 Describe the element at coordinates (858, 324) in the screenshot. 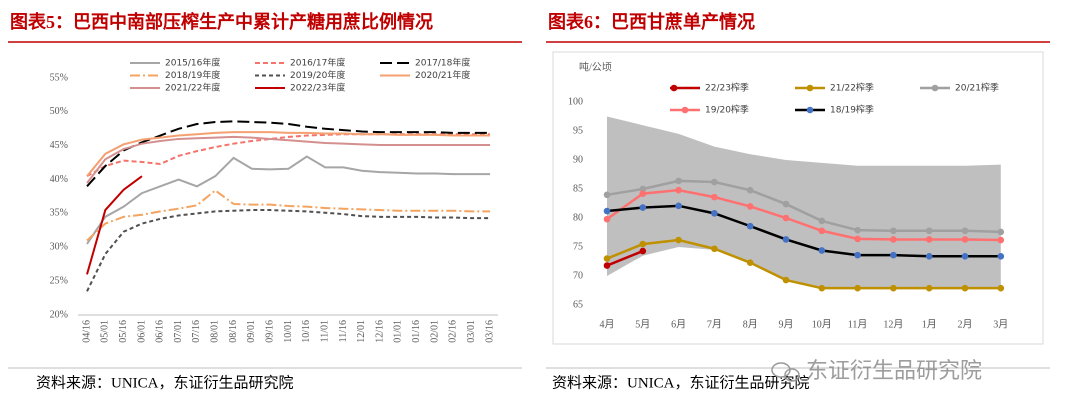

I see `x-tick-label: 11月` at that location.